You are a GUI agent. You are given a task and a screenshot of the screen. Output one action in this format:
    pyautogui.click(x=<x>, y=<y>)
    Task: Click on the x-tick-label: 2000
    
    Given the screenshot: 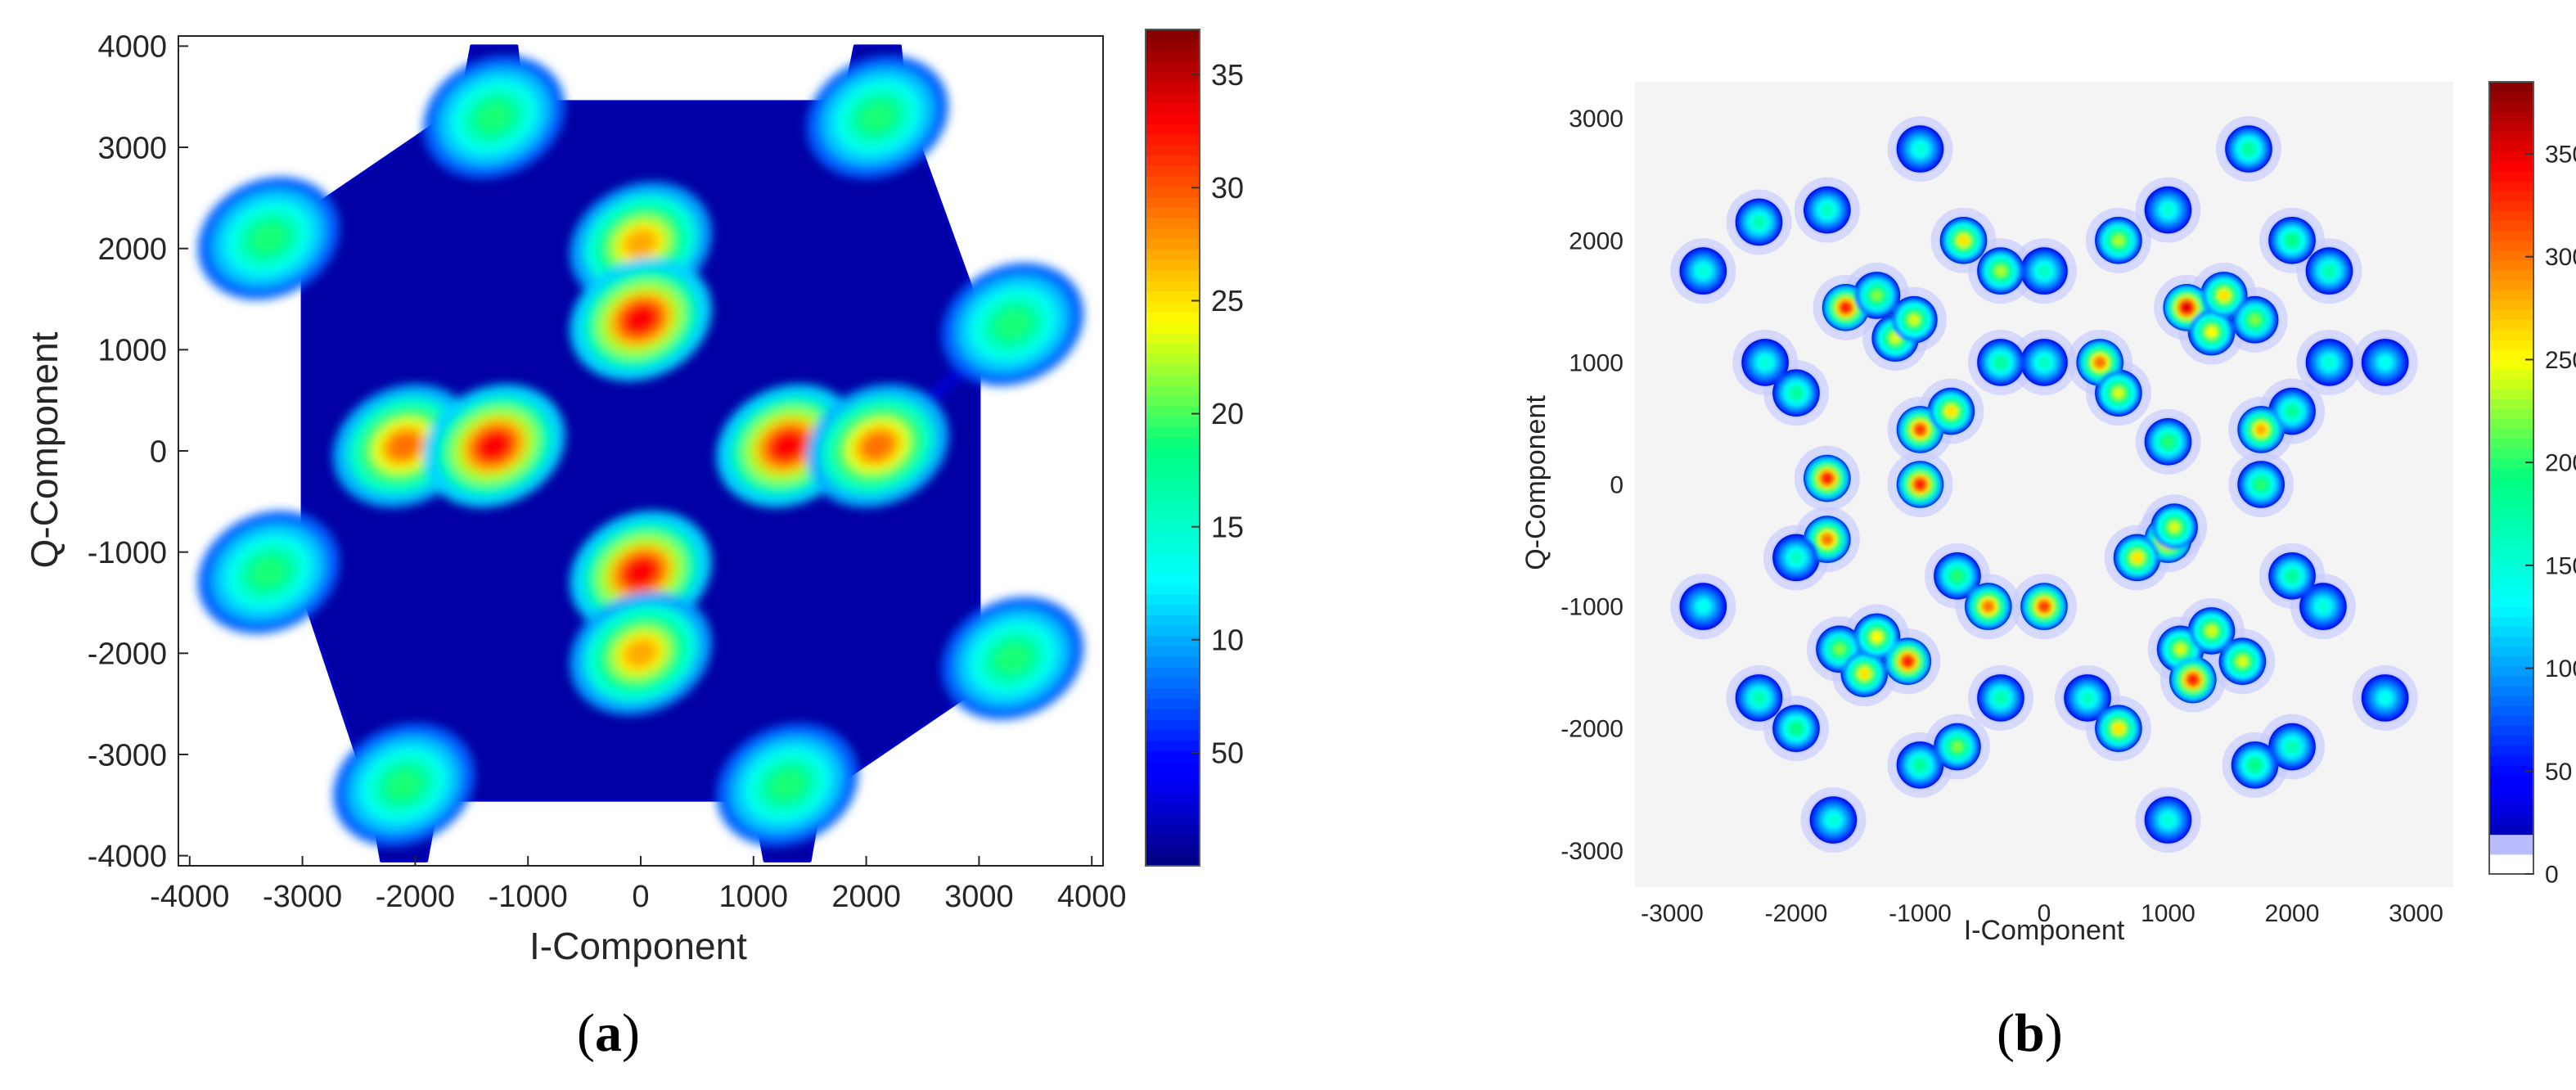 What is the action you would take?
    pyautogui.click(x=866, y=897)
    